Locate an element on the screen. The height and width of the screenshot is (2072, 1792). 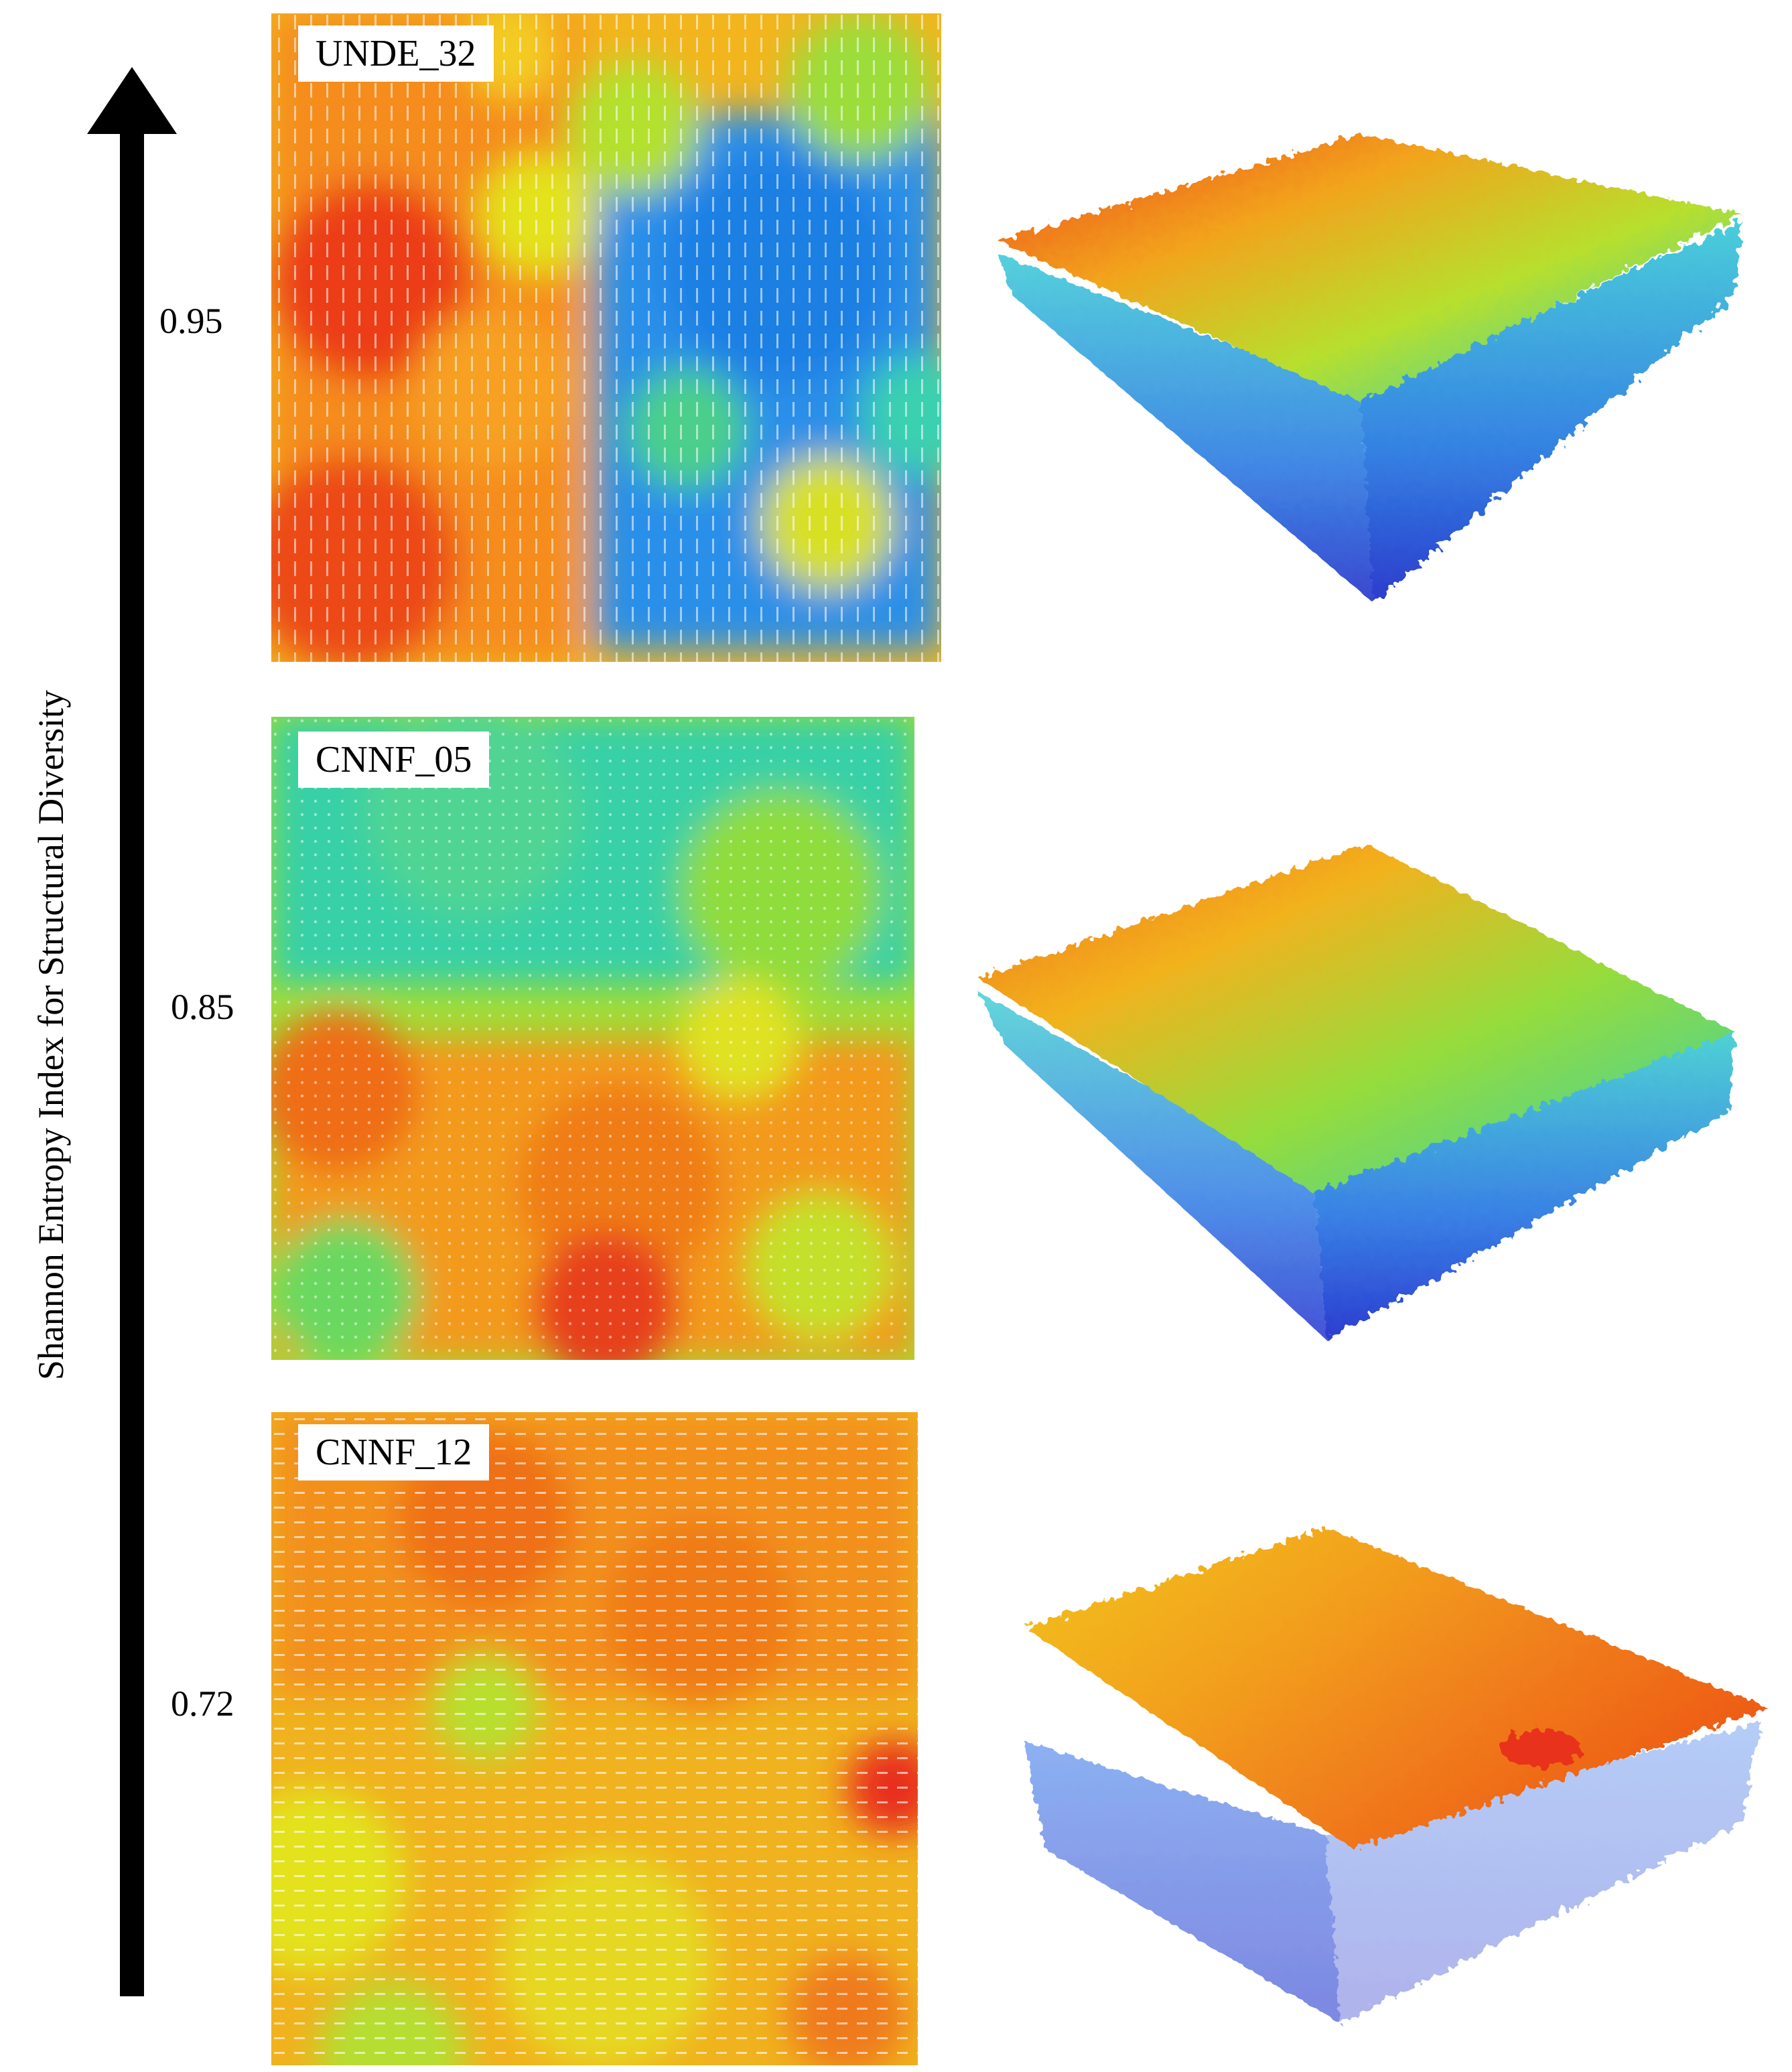
plot-id-label-3: CNNF_12 is located at coordinates (394, 1452).